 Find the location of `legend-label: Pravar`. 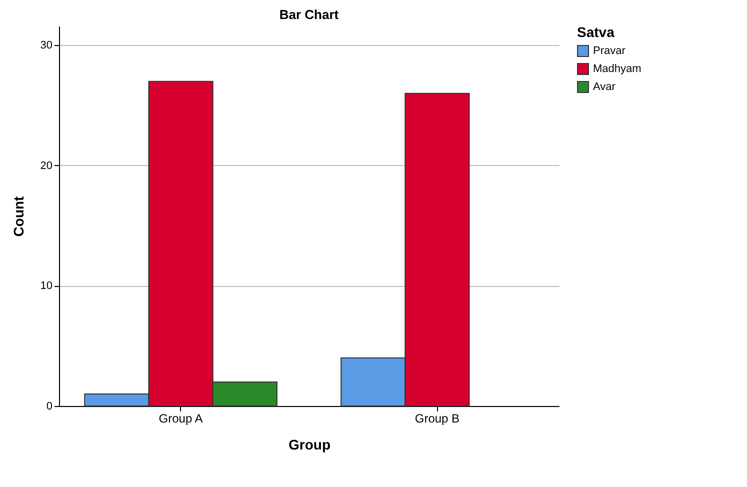

legend-label: Pravar is located at coordinates (609, 51).